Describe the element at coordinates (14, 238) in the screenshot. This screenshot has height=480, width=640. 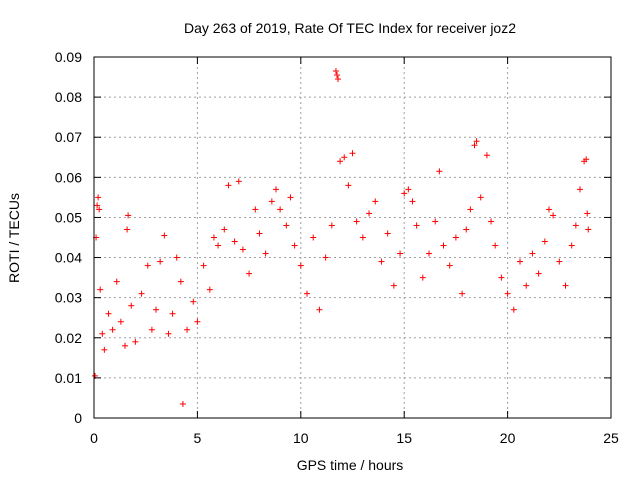
I see `y-axis-label: ROTI / TECUs` at that location.